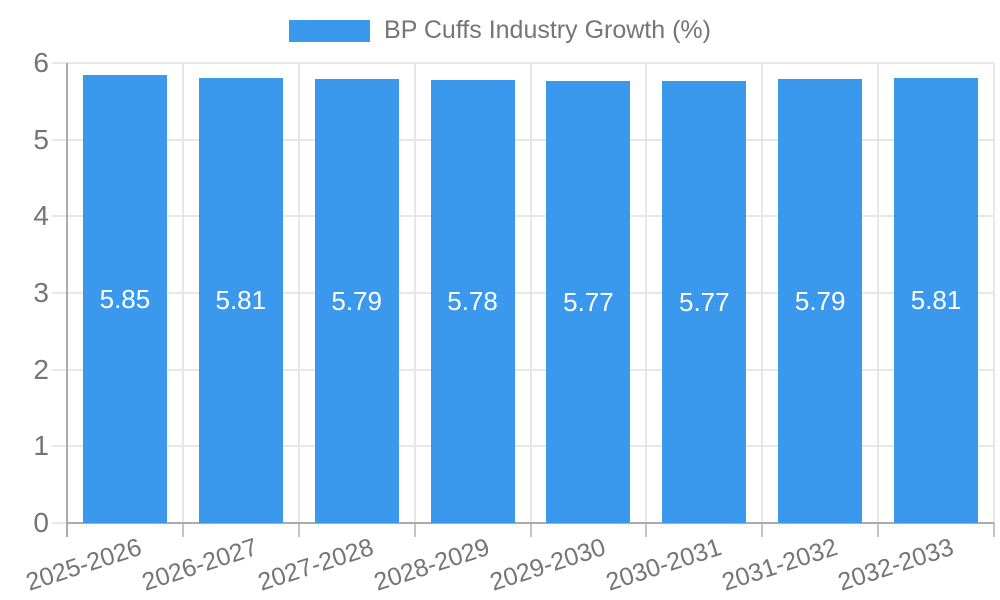 The image size is (1000, 600). I want to click on chart-legend: BP Cuffs Industry Growth (%), so click(500, 30).